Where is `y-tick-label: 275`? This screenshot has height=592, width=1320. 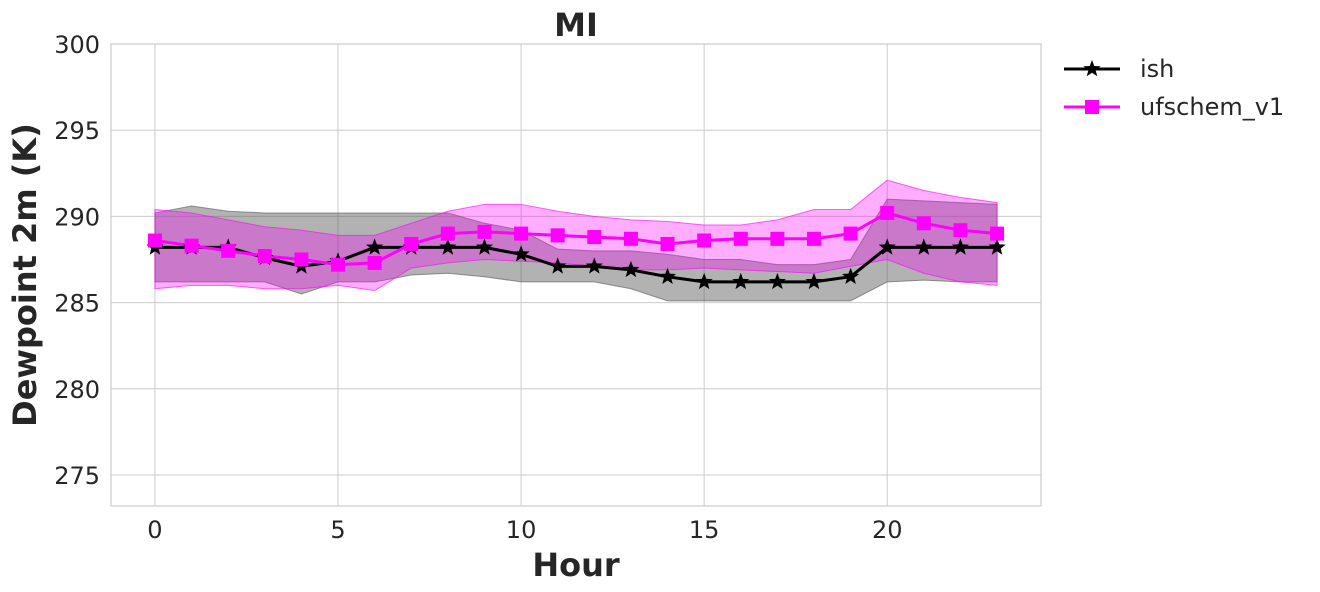 y-tick-label: 275 is located at coordinates (77, 476).